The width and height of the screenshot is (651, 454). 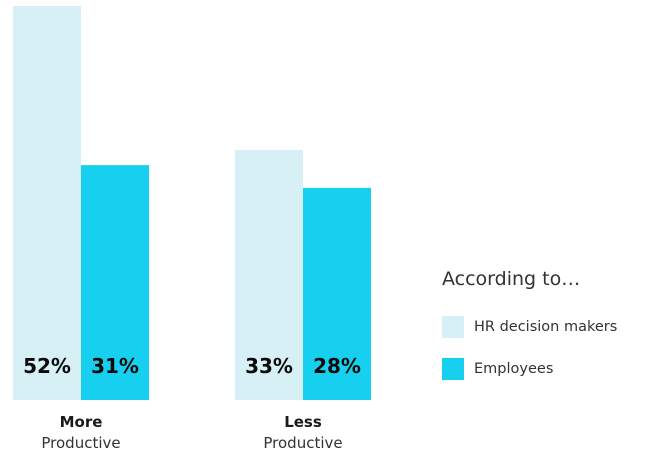 What do you see at coordinates (269, 274) in the screenshot?
I see `bar-less-hr-decision-makers` at bounding box center [269, 274].